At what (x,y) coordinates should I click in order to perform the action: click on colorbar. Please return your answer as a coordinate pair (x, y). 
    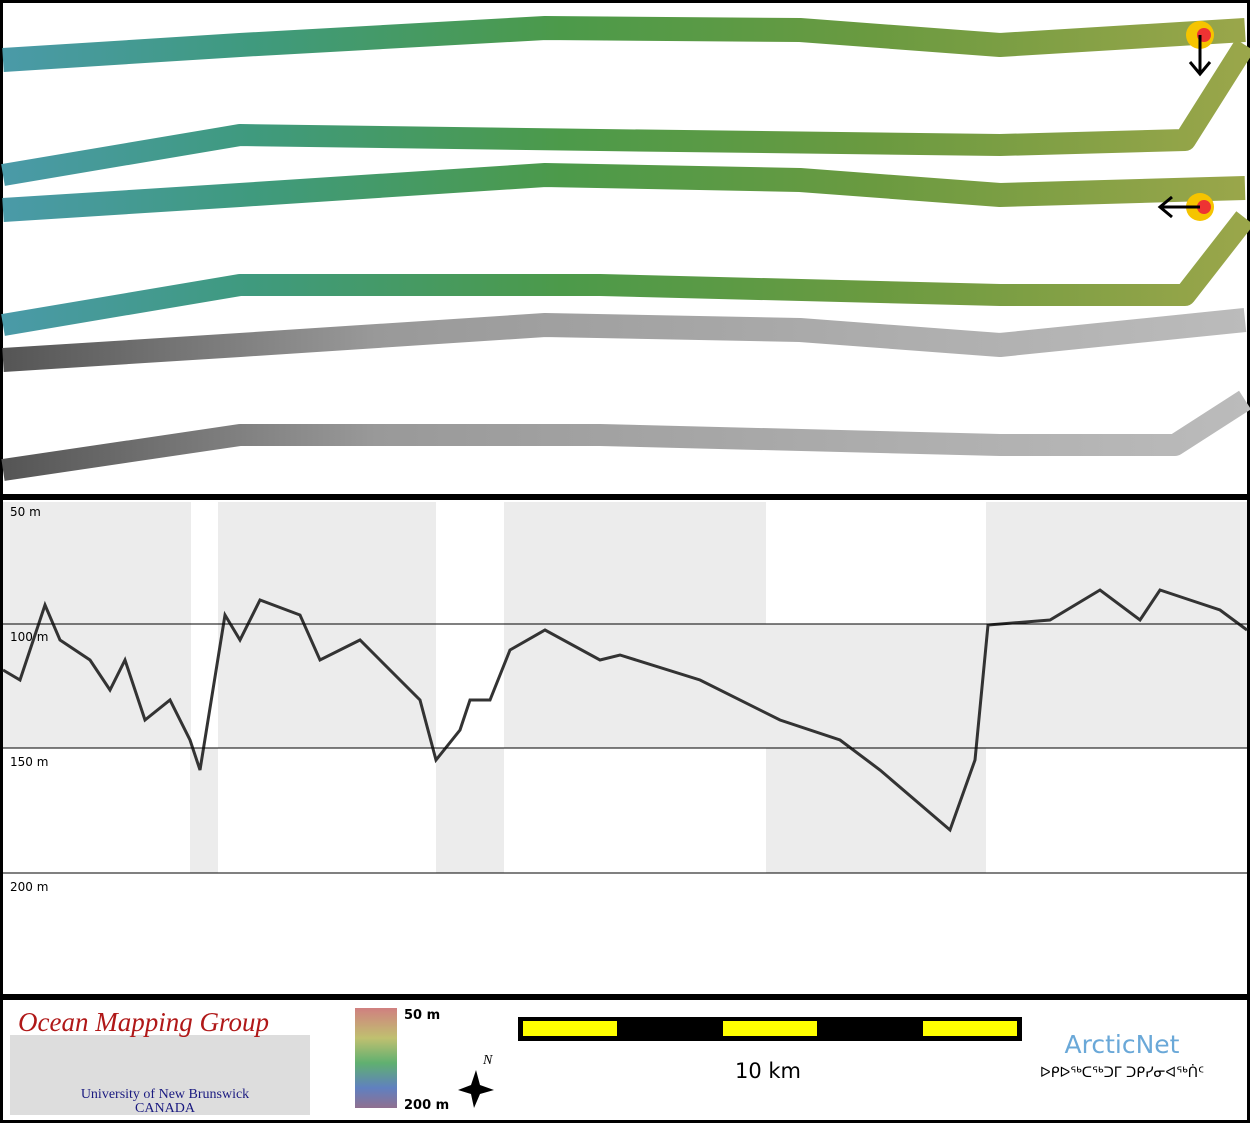
    Looking at the image, I should click on (376, 1058).